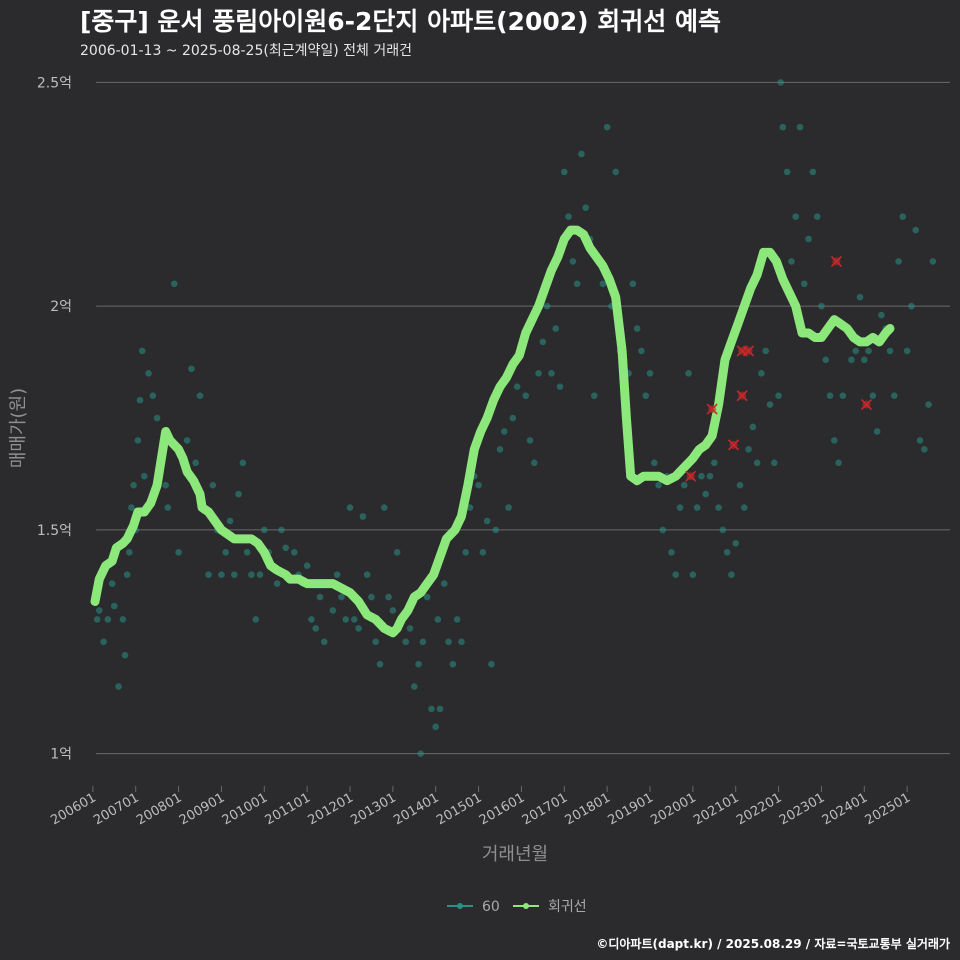 The width and height of the screenshot is (960, 960). Describe the element at coordinates (73, 809) in the screenshot. I see `x-tick-label: 200601` at that location.